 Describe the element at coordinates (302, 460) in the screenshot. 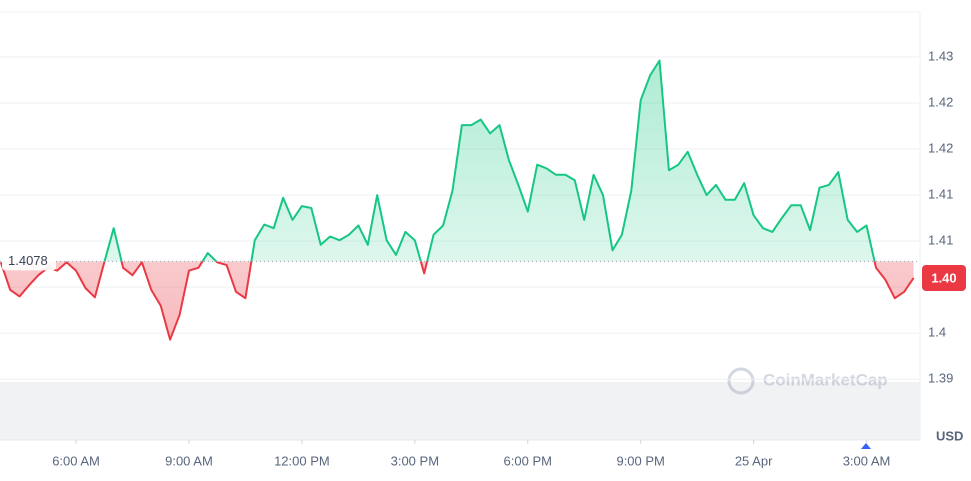

I see `x-tick-label: 12:00 PM` at that location.